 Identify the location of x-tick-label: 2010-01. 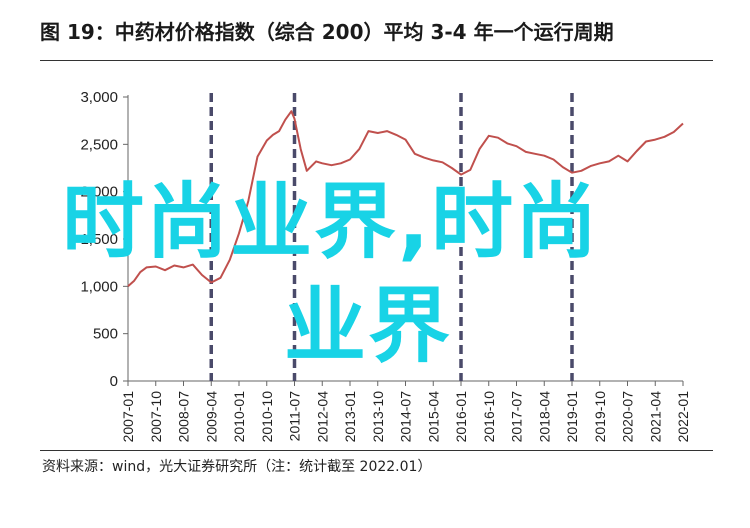
(239, 417).